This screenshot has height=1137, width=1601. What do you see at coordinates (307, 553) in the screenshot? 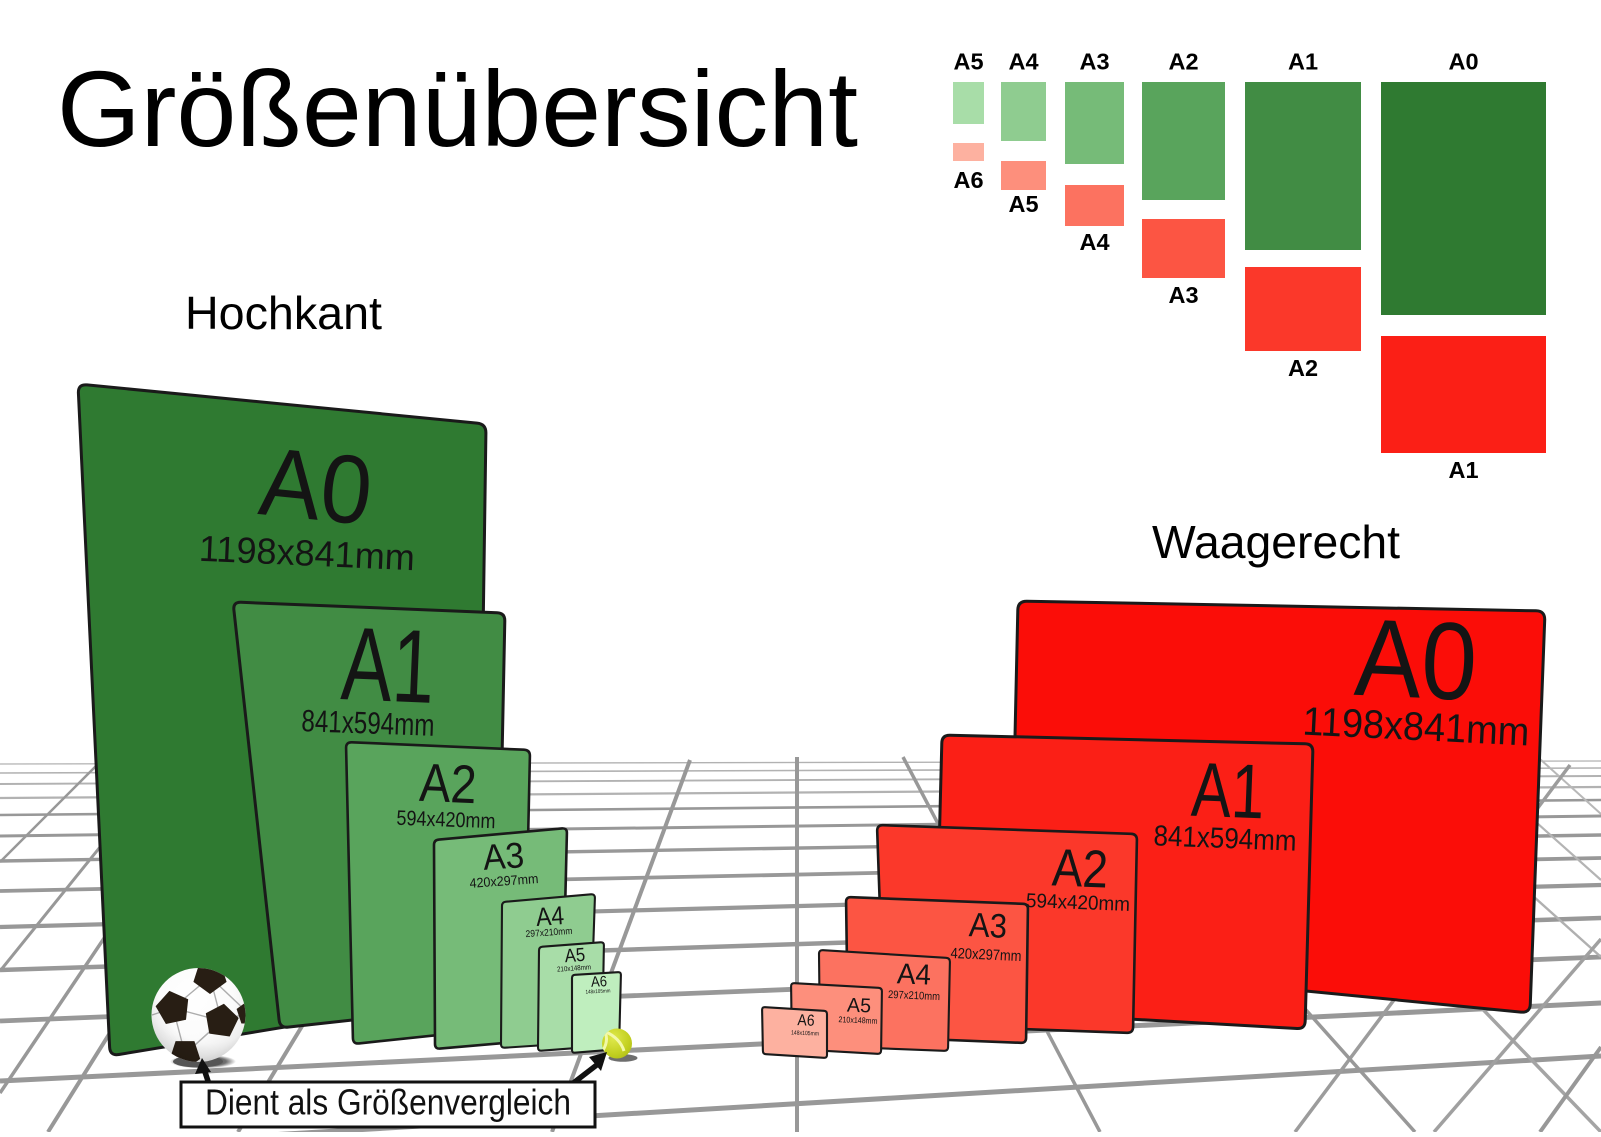
I see `svg-text: 1198x841mm` at bounding box center [307, 553].